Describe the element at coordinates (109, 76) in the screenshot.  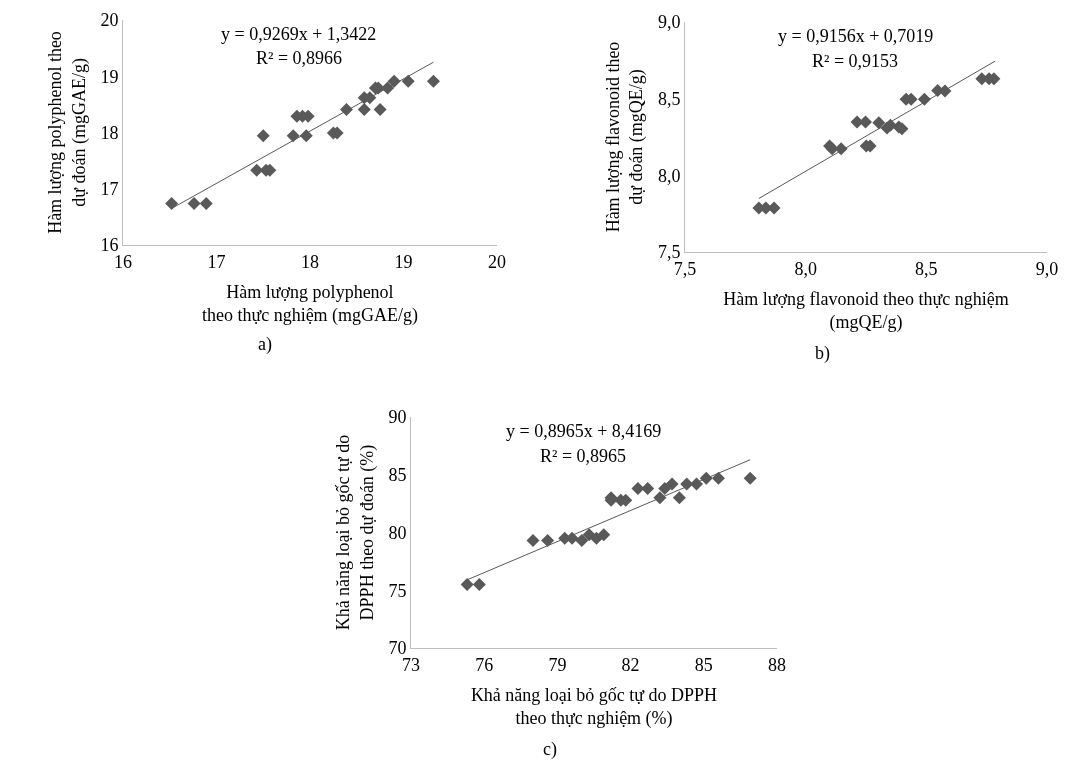
I see `y-tick-label: 19` at that location.